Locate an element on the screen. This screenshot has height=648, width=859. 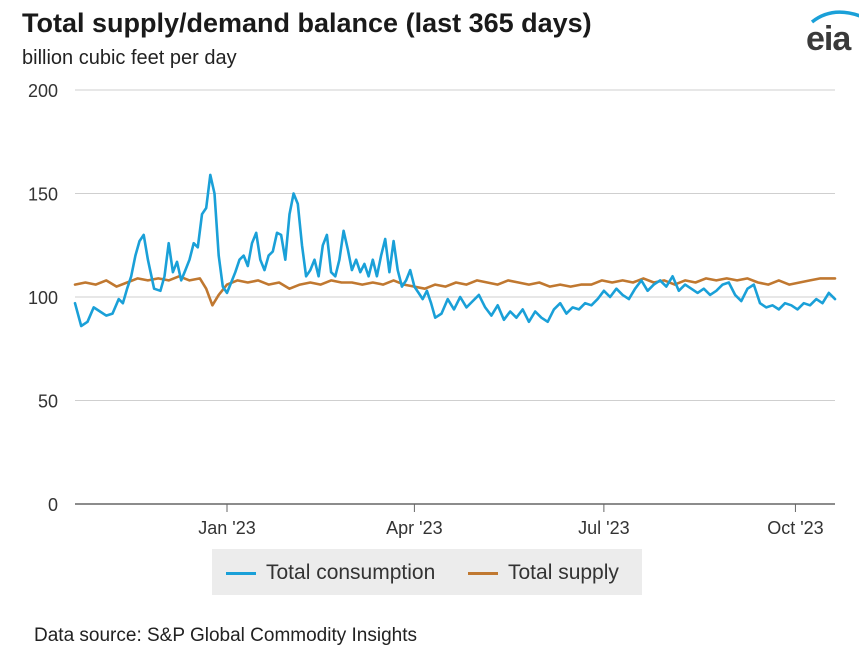
legend-item-supply: Total supply is located at coordinates (543, 573).